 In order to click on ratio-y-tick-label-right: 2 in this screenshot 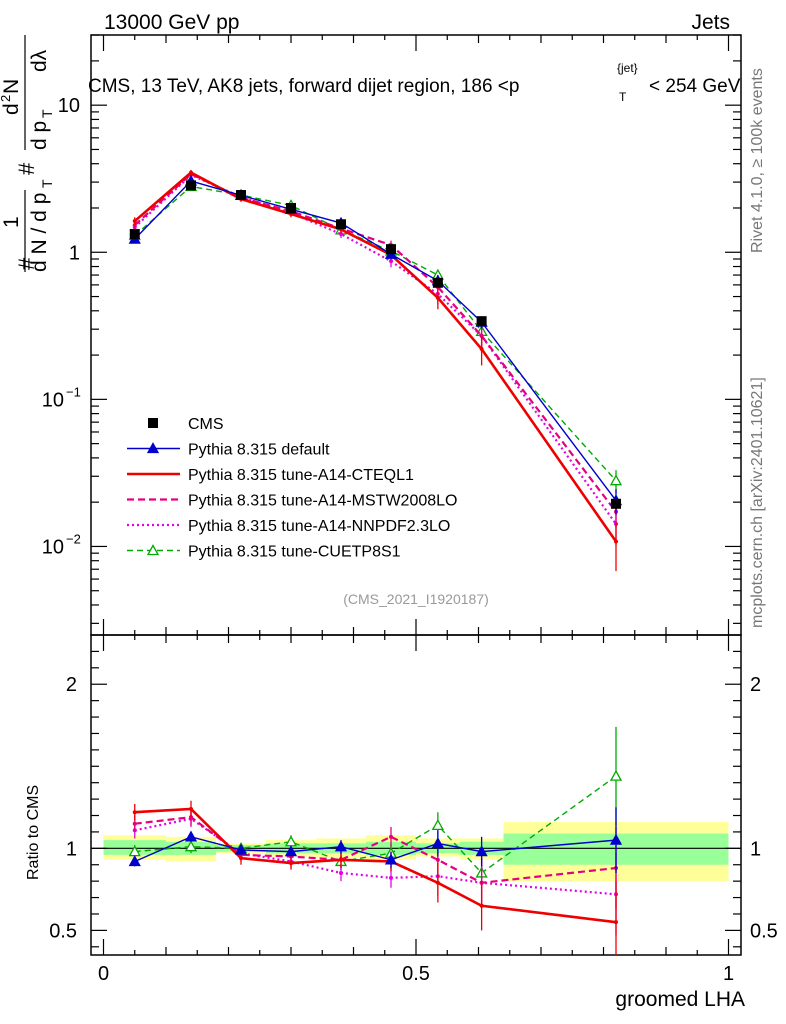, I will do `click(755, 685)`.